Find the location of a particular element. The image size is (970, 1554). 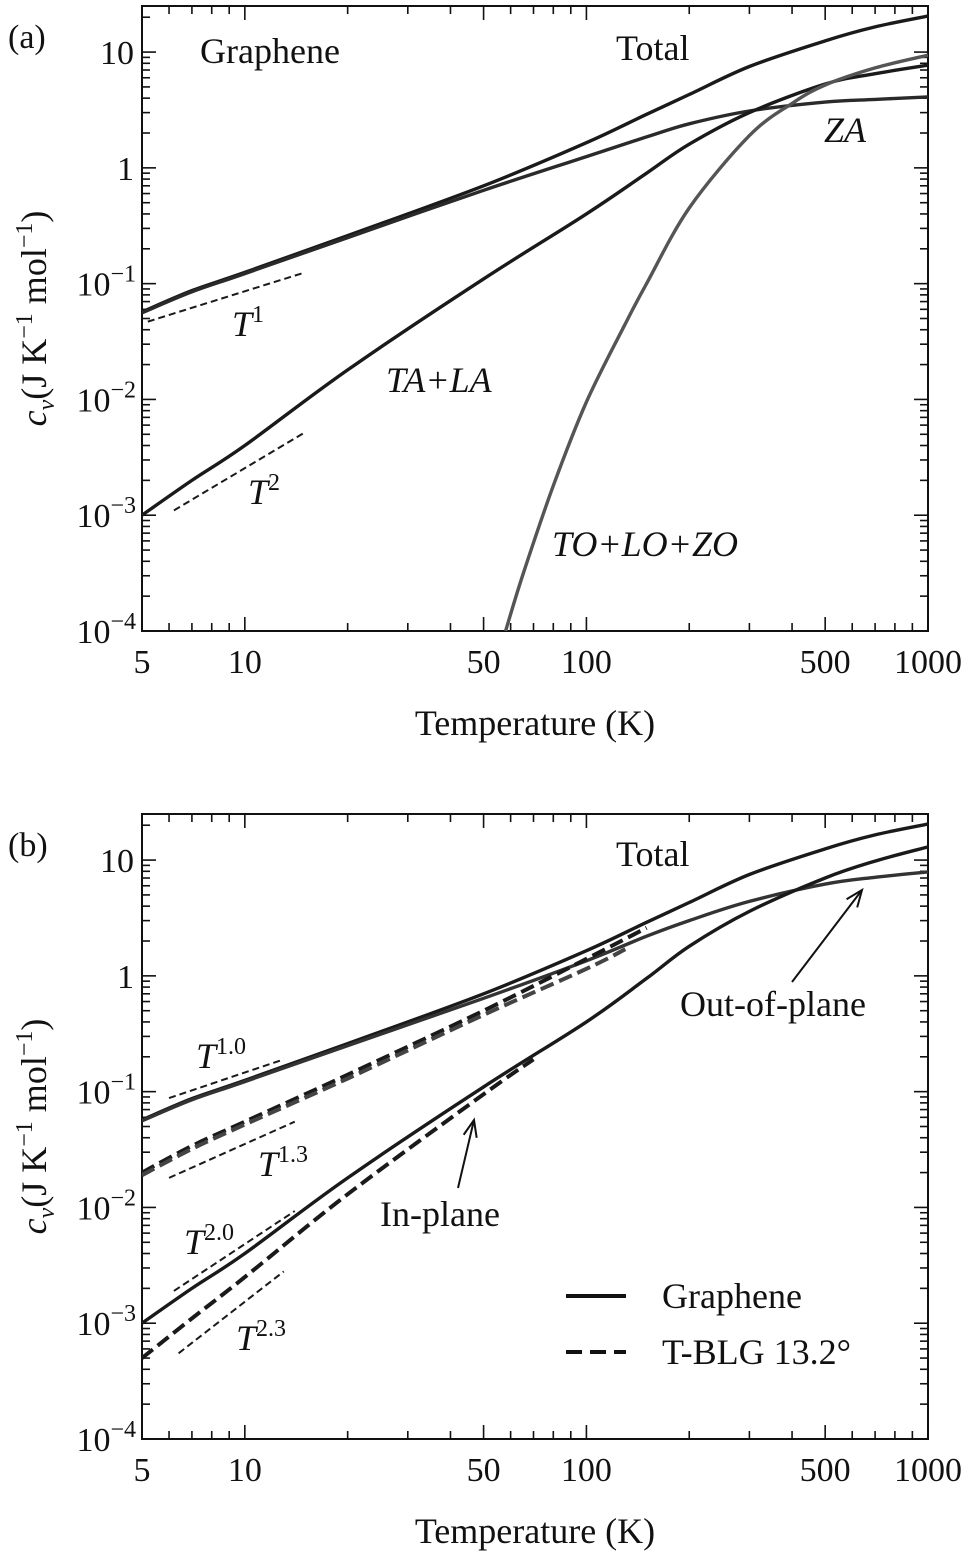

series-line-t1-3-guide is located at coordinates (232, 1149).